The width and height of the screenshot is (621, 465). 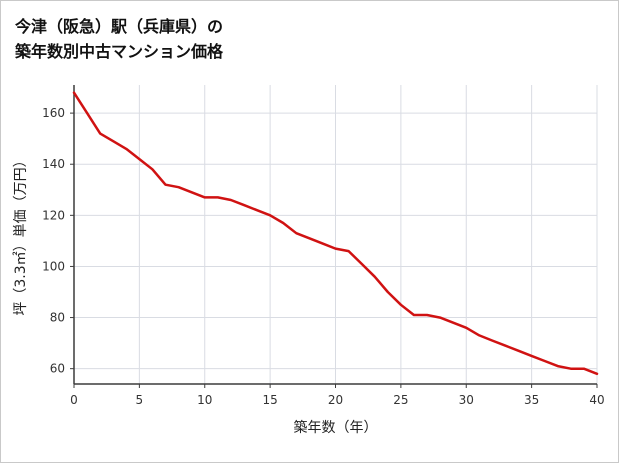 What do you see at coordinates (531, 400) in the screenshot?
I see `x-tick-label: 35` at bounding box center [531, 400].